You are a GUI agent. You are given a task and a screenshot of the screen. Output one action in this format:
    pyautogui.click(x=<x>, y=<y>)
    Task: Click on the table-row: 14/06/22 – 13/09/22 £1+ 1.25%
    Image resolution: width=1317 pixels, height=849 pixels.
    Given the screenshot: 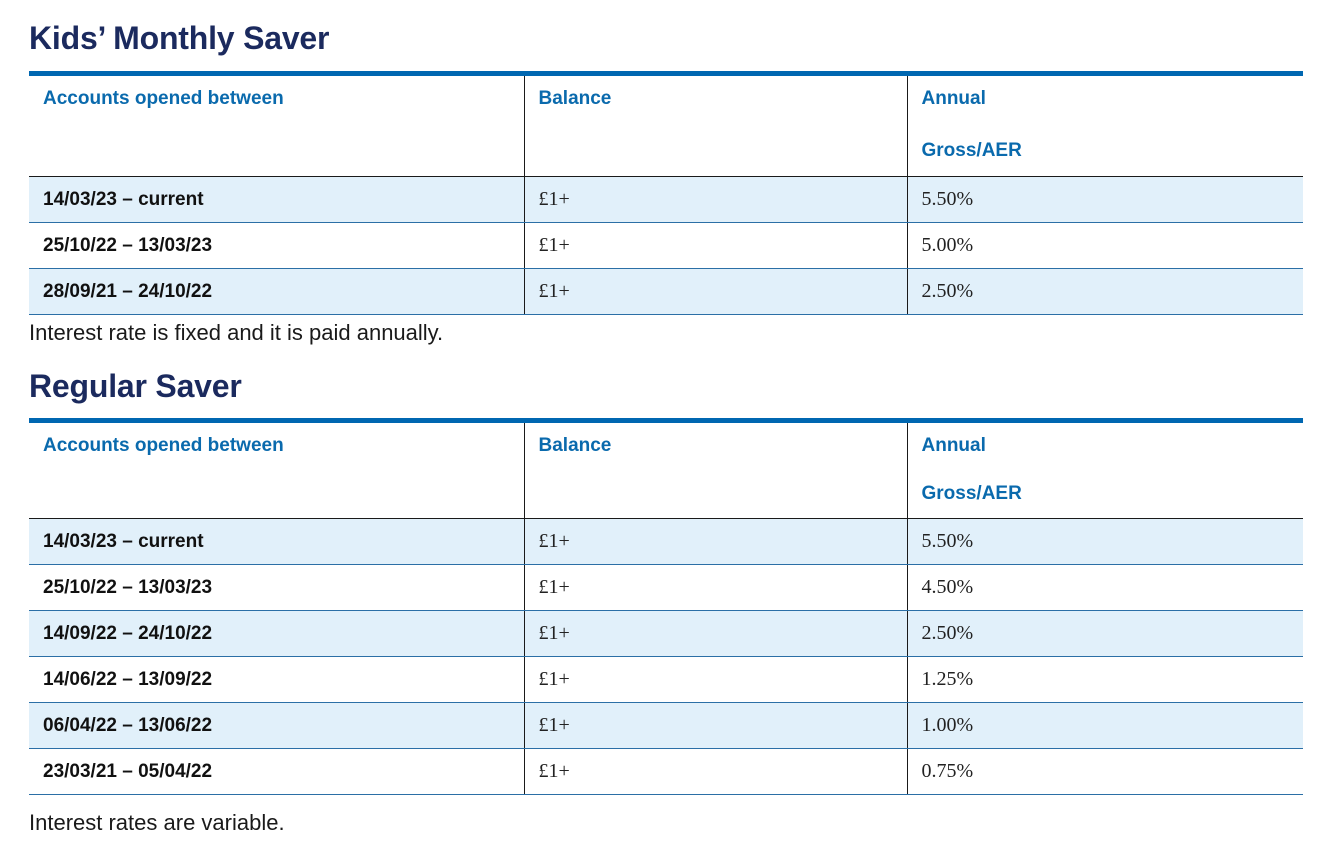 What is the action you would take?
    pyautogui.click(x=666, y=679)
    